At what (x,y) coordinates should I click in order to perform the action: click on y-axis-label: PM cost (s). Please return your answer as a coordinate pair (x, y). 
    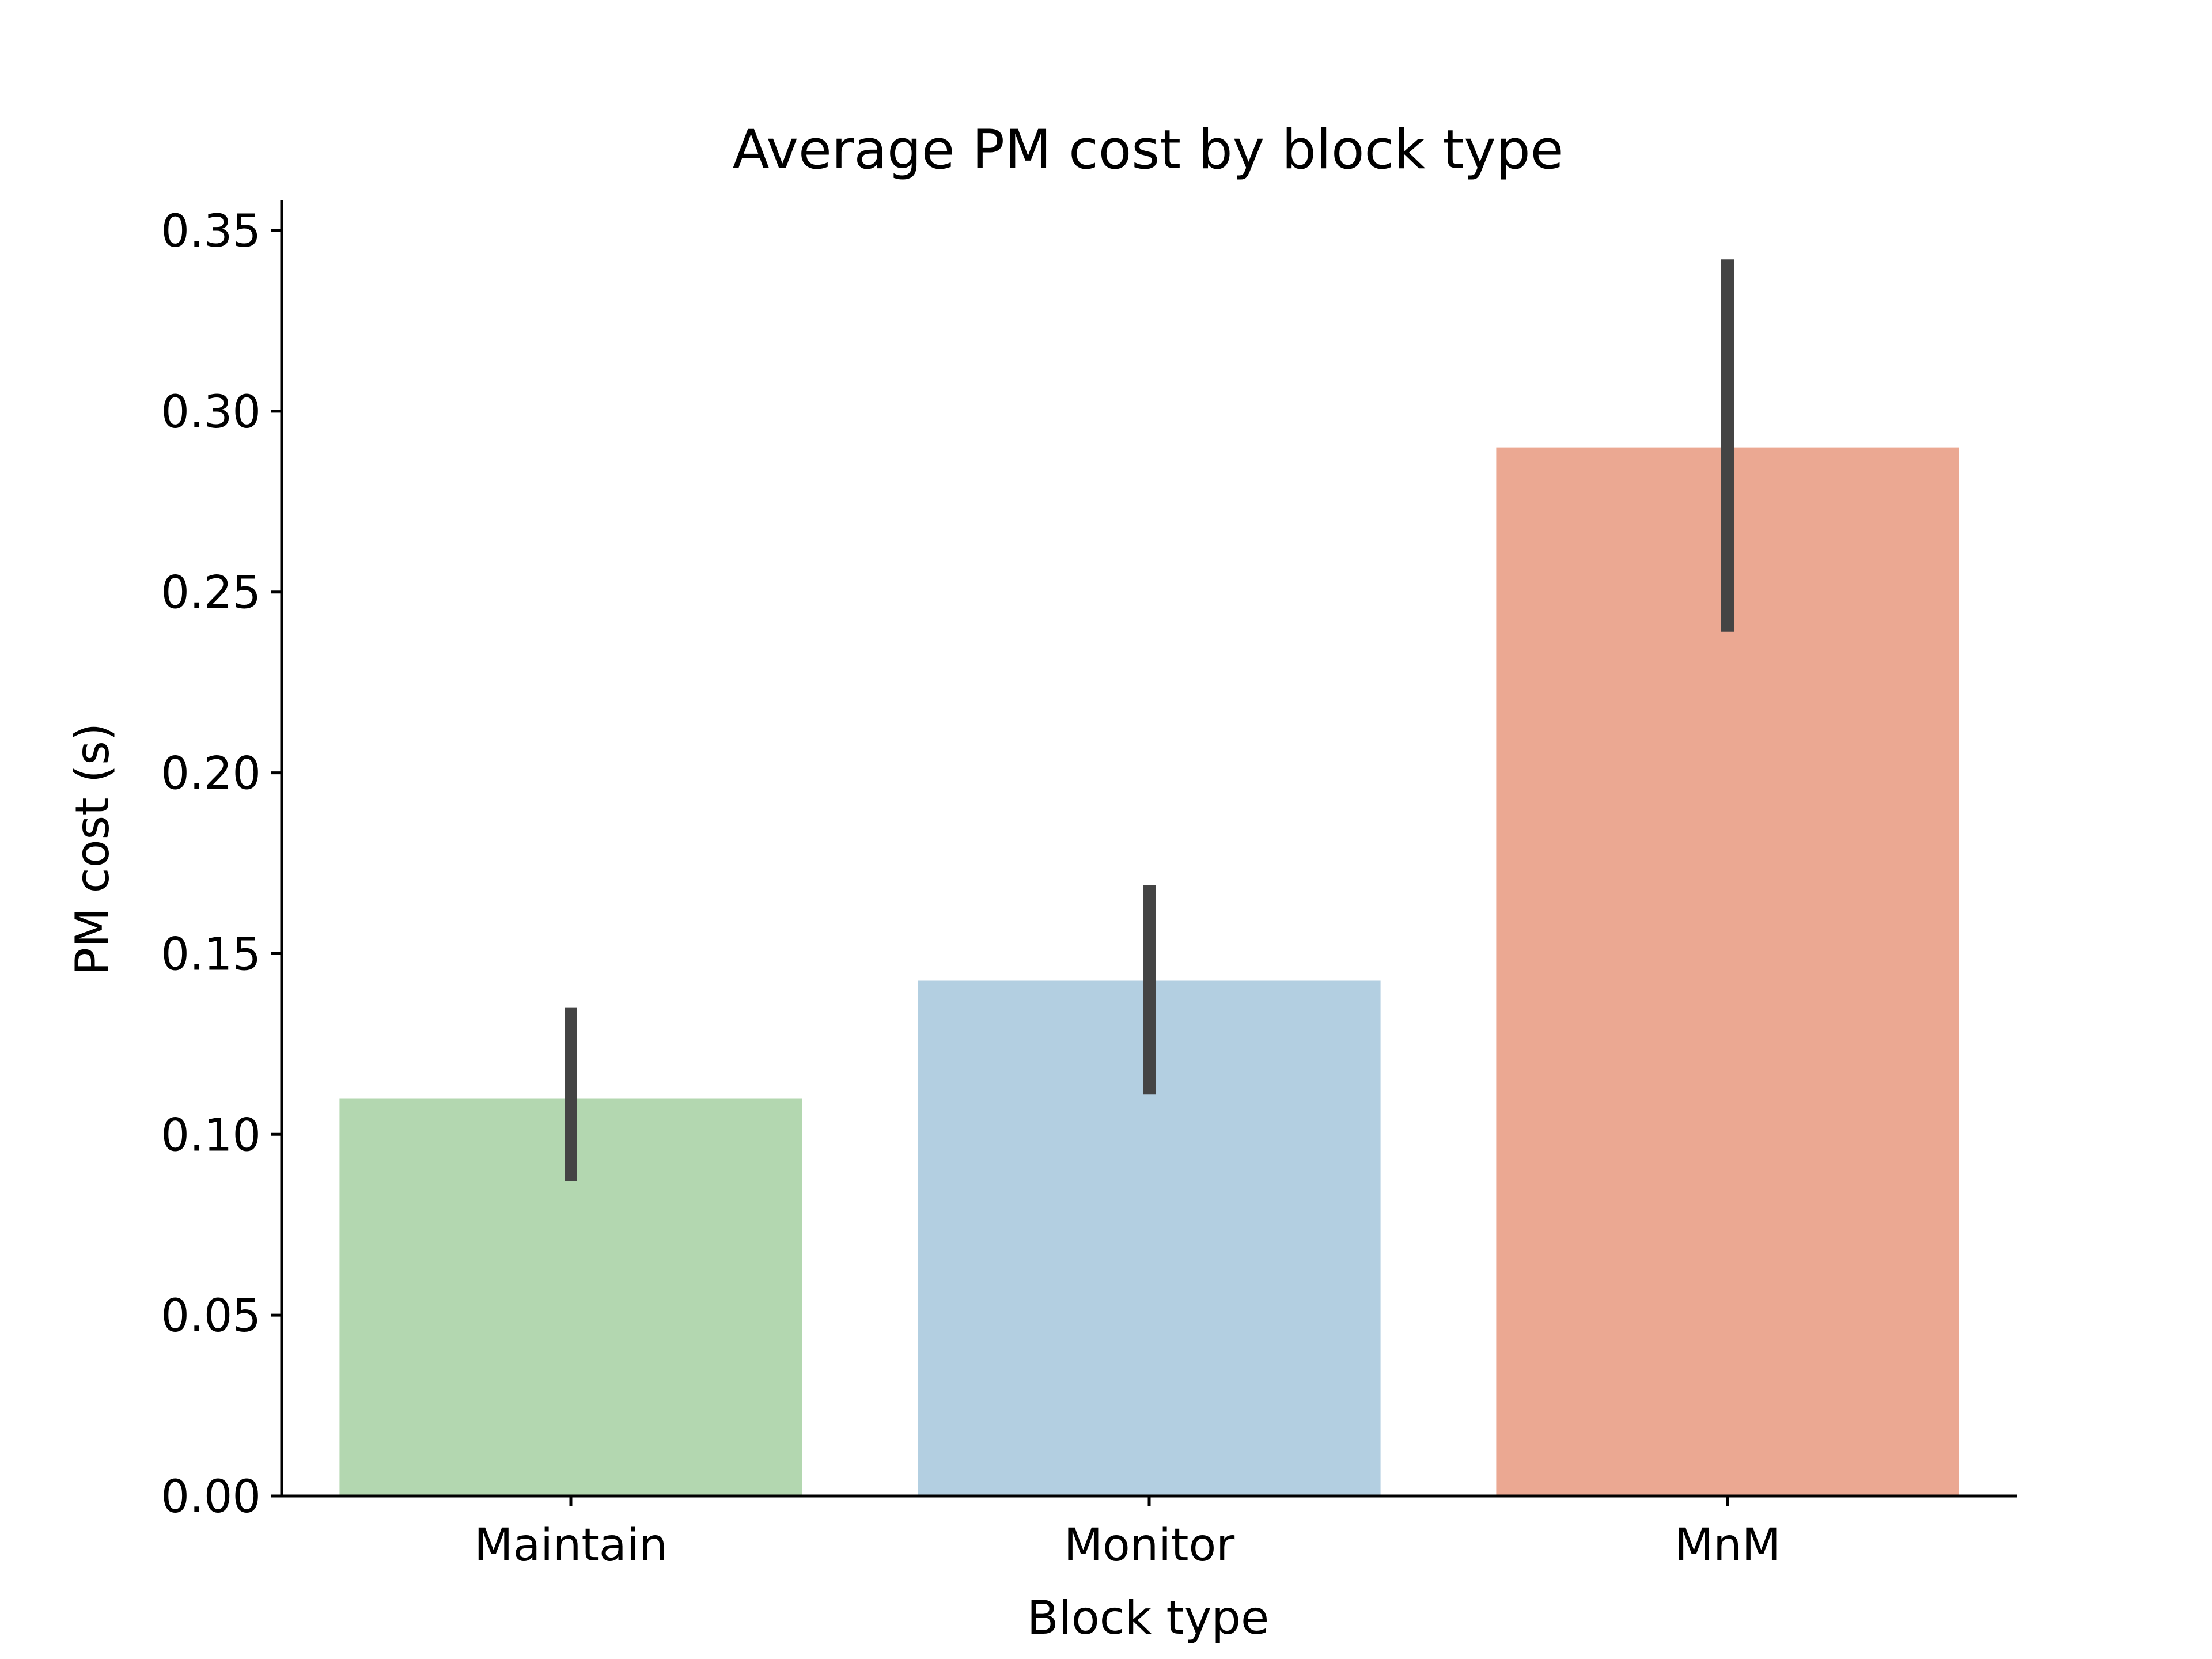
    Looking at the image, I should click on (92, 849).